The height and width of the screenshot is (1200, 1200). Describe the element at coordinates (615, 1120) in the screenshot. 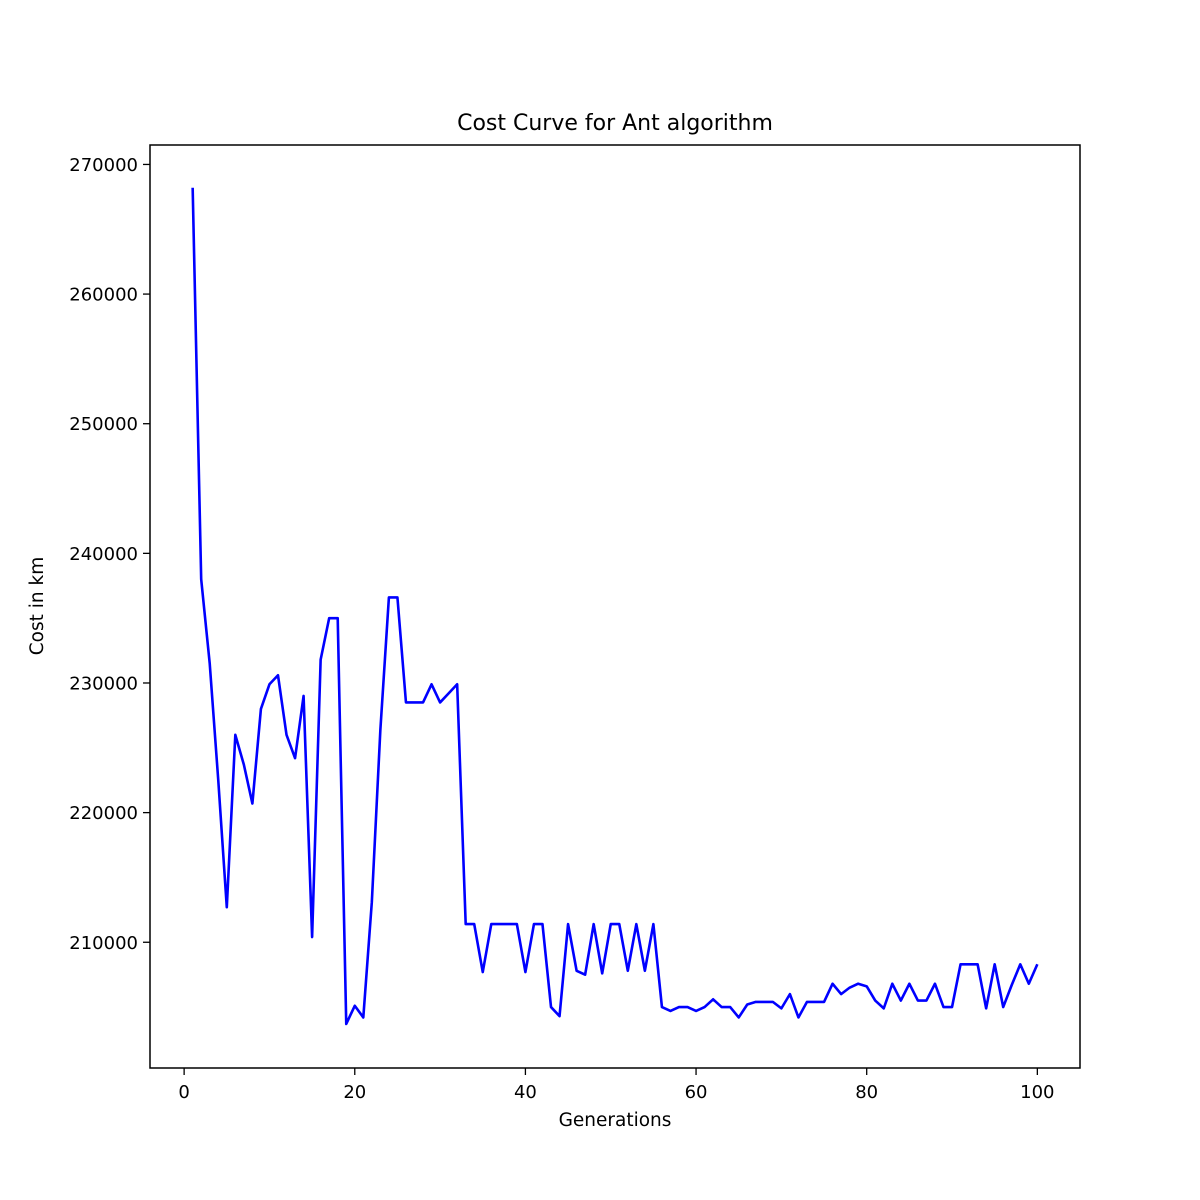

I see `x-axis-label: Generations` at that location.